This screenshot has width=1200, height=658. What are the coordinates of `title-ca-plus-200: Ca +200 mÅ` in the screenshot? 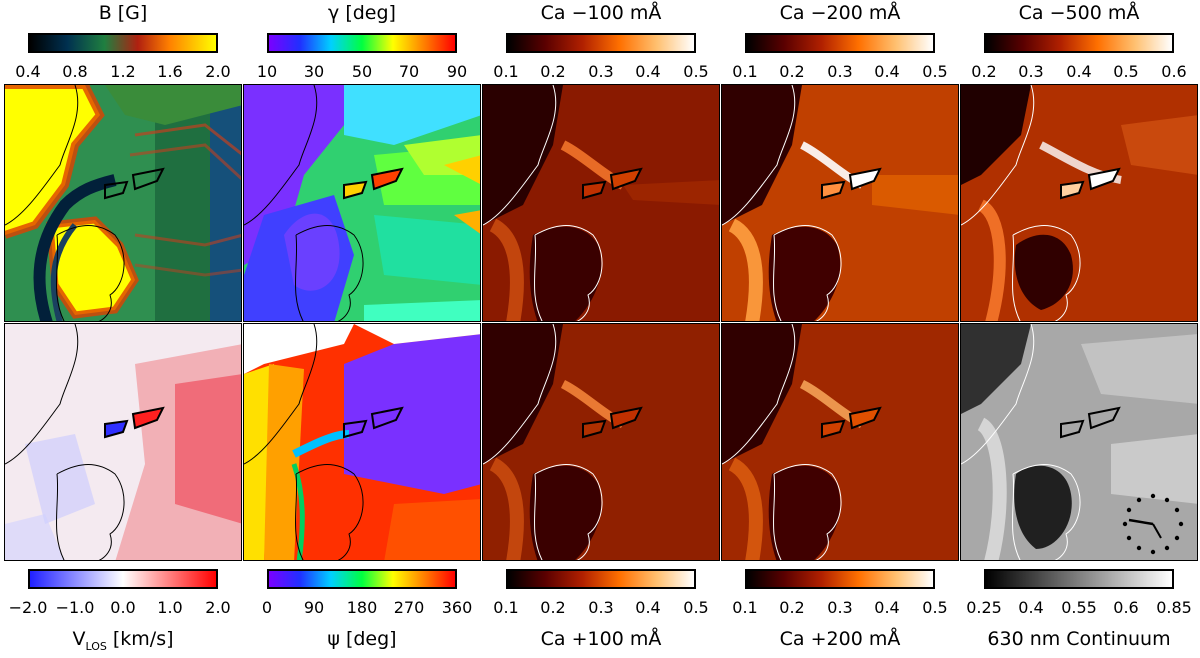 It's located at (840, 639).